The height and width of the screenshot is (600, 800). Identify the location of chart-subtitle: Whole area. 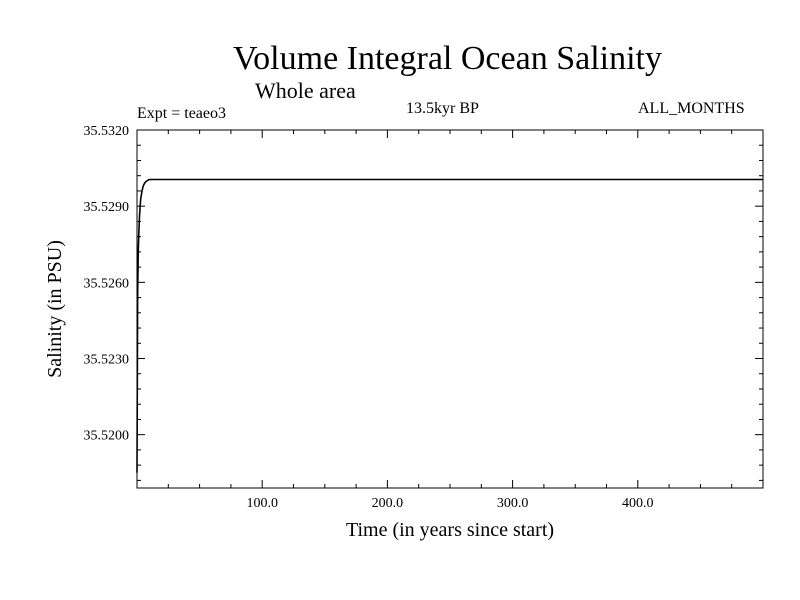
(305, 90).